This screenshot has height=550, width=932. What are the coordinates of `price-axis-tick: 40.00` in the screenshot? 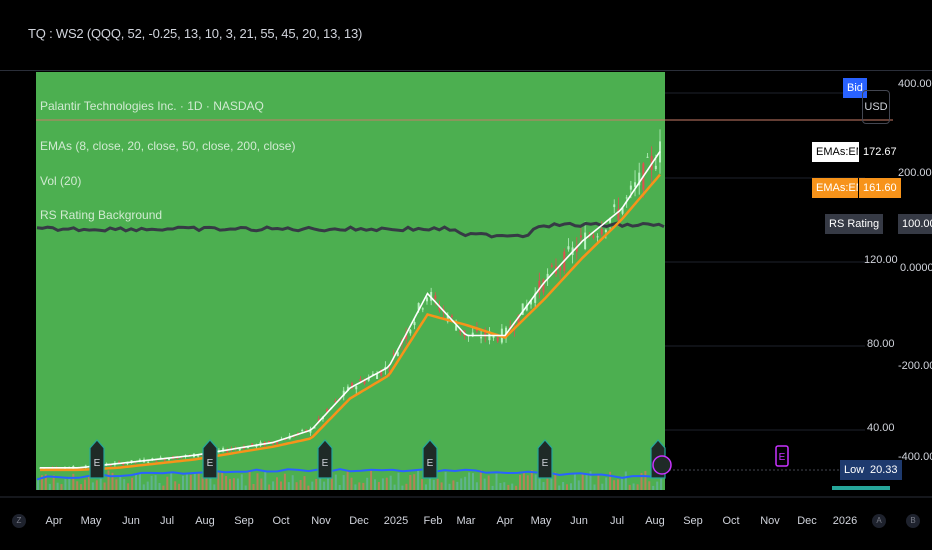 It's located at (881, 428).